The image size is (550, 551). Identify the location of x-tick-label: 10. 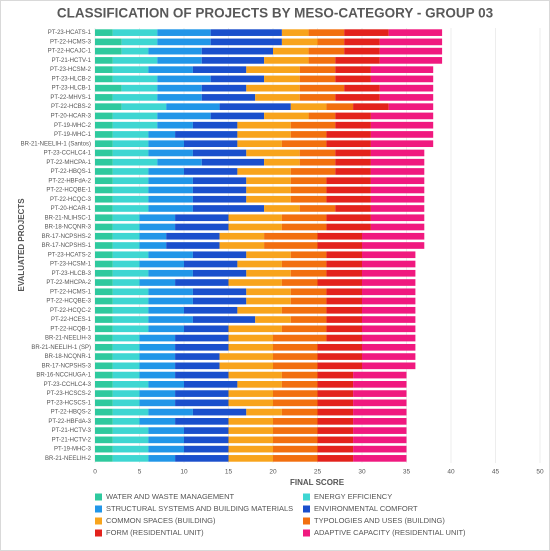
(184, 472).